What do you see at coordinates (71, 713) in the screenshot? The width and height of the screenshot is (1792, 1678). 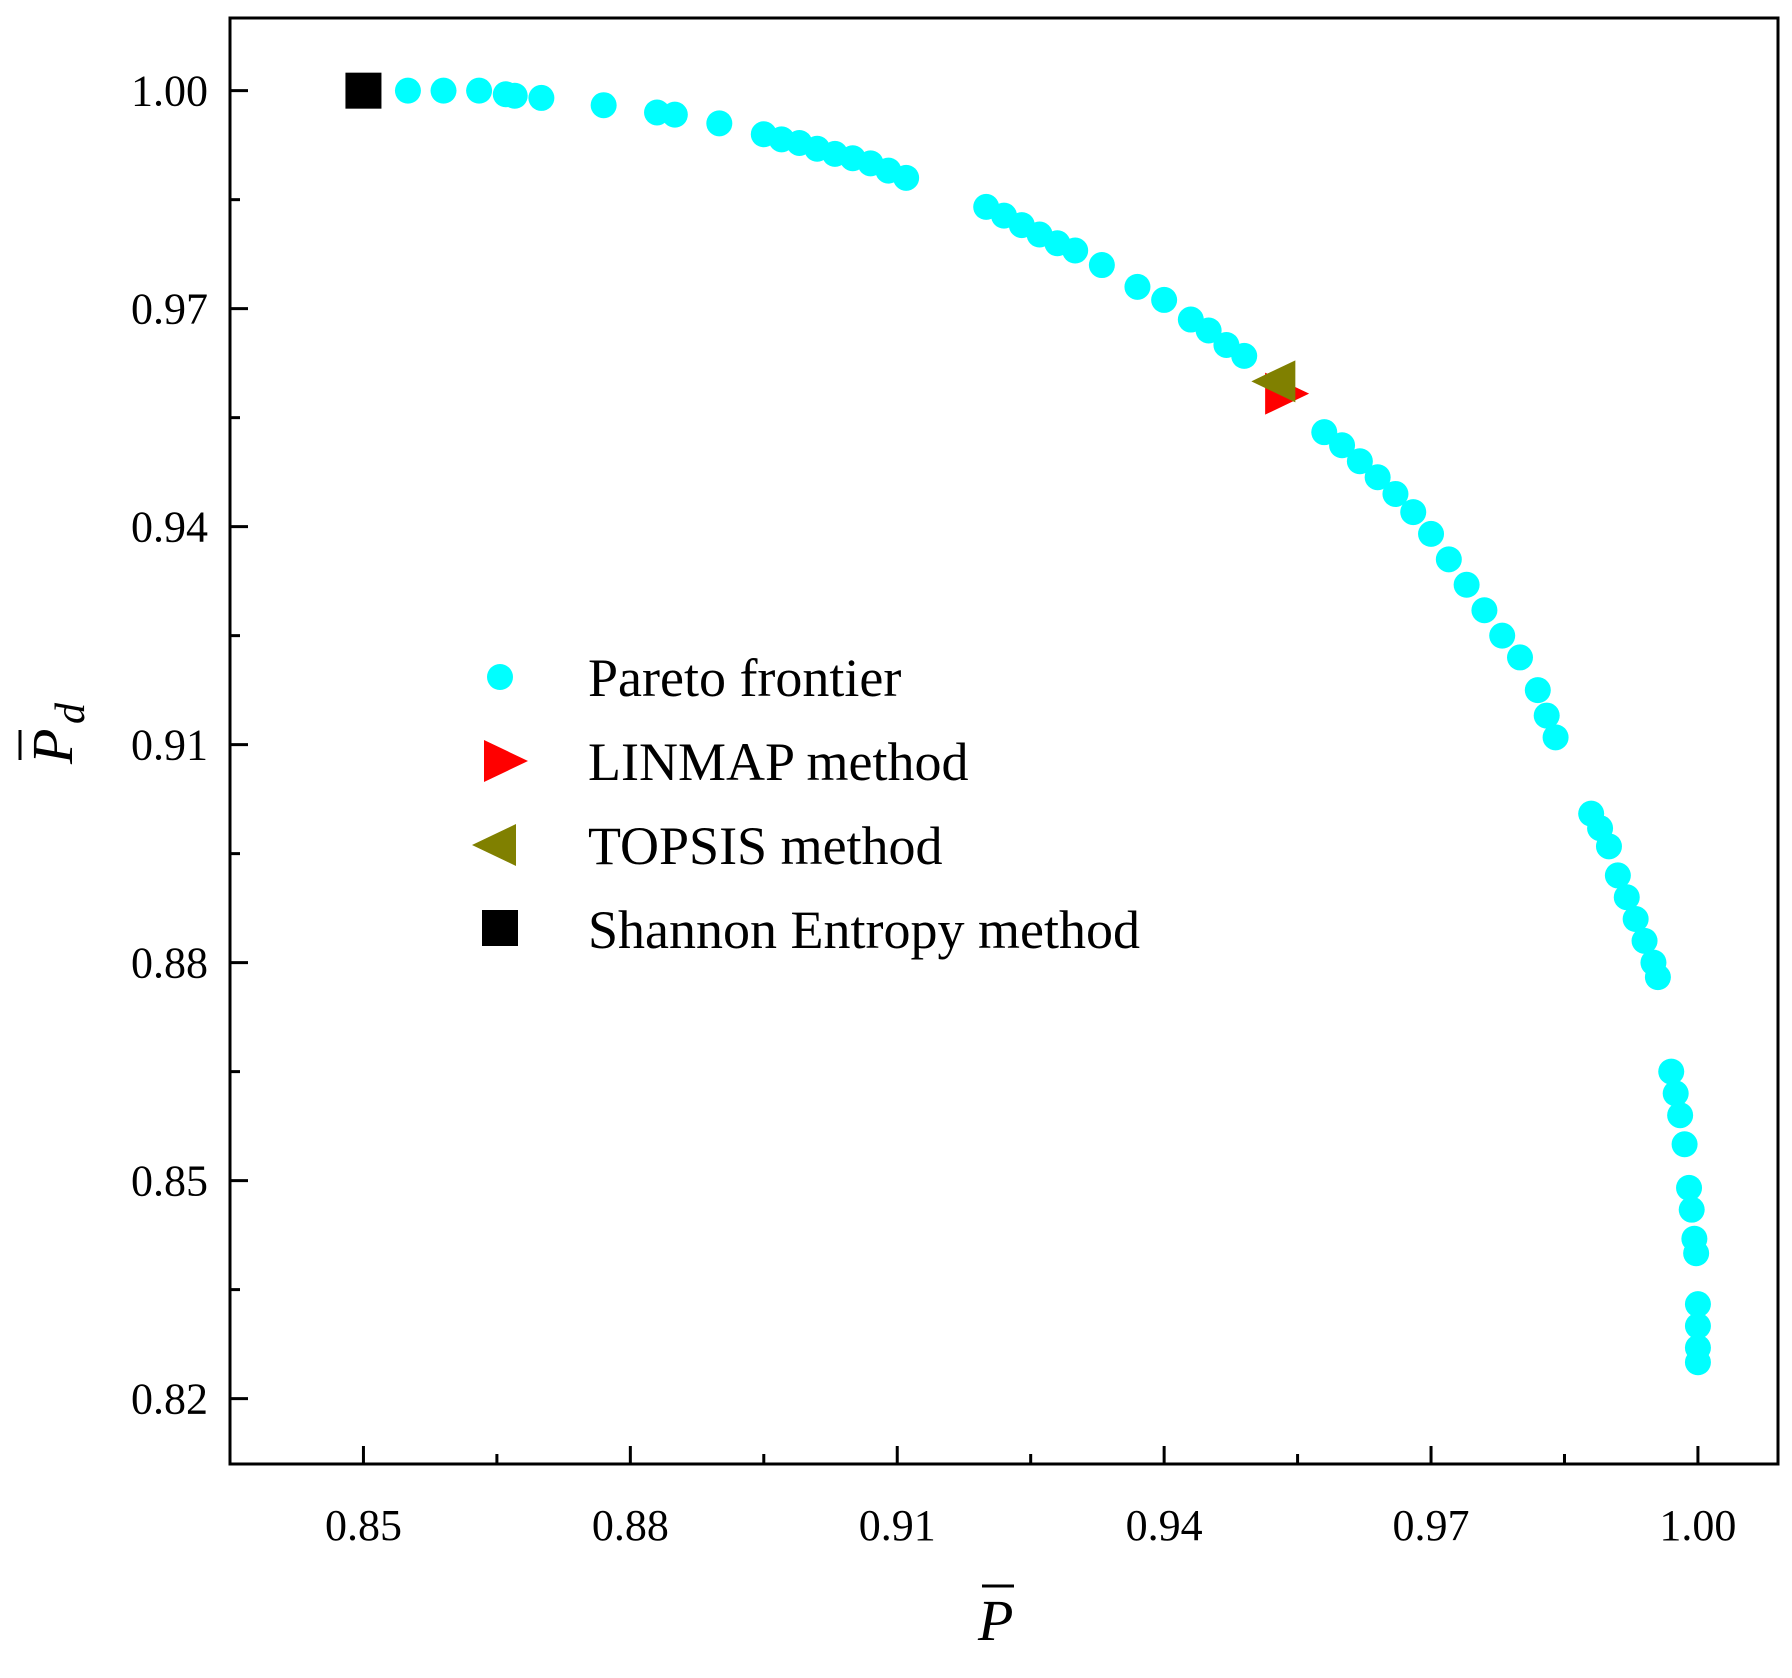 I see `y-axis-label-subscript: d` at bounding box center [71, 713].